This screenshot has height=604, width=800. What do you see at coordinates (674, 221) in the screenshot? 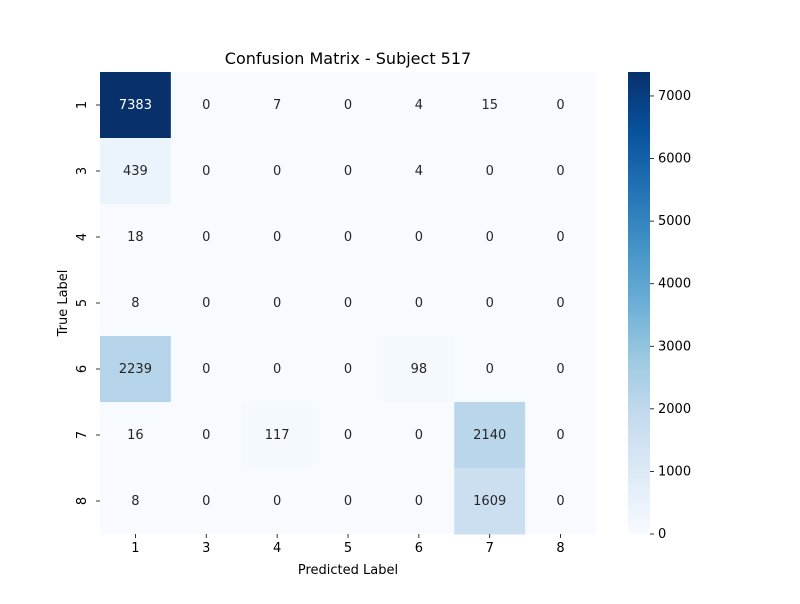
I see `colorbar-tick-label: 5000` at bounding box center [674, 221].